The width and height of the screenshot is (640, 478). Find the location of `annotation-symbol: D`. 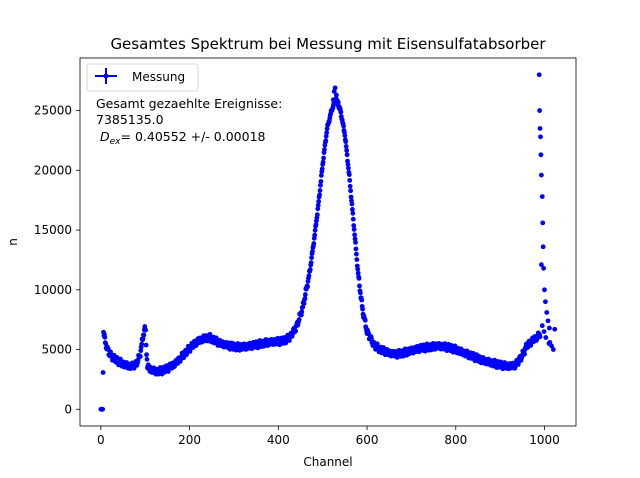

annotation-symbol: D is located at coordinates (105, 136).